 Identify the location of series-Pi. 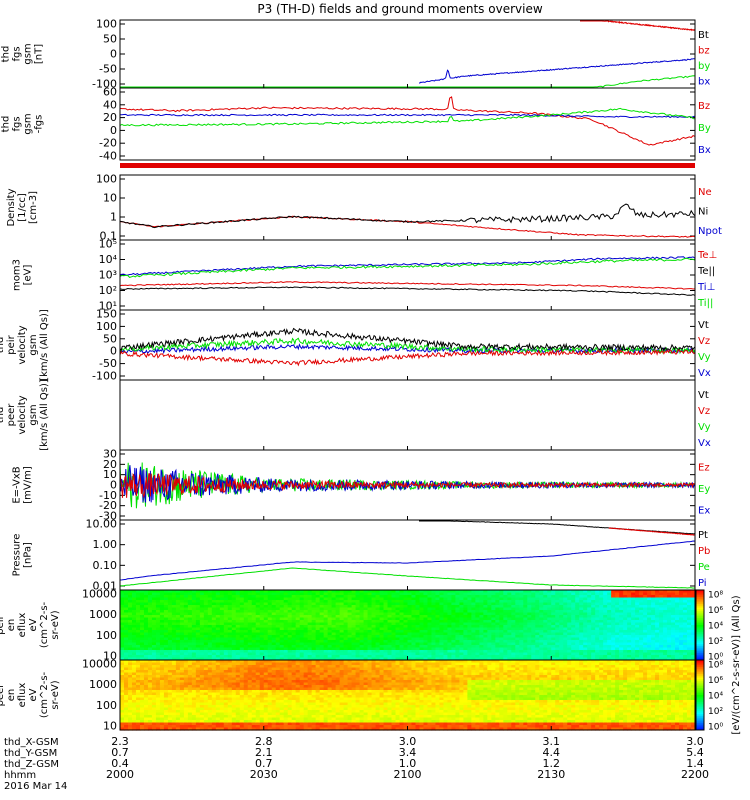
(407, 560).